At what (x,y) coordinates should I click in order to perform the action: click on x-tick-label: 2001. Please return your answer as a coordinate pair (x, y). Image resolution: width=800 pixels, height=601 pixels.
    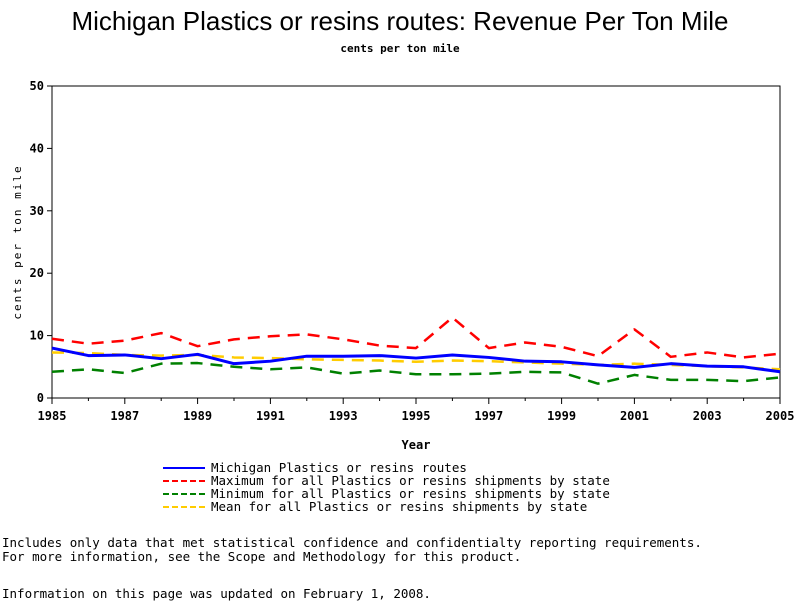
    Looking at the image, I should click on (634, 416).